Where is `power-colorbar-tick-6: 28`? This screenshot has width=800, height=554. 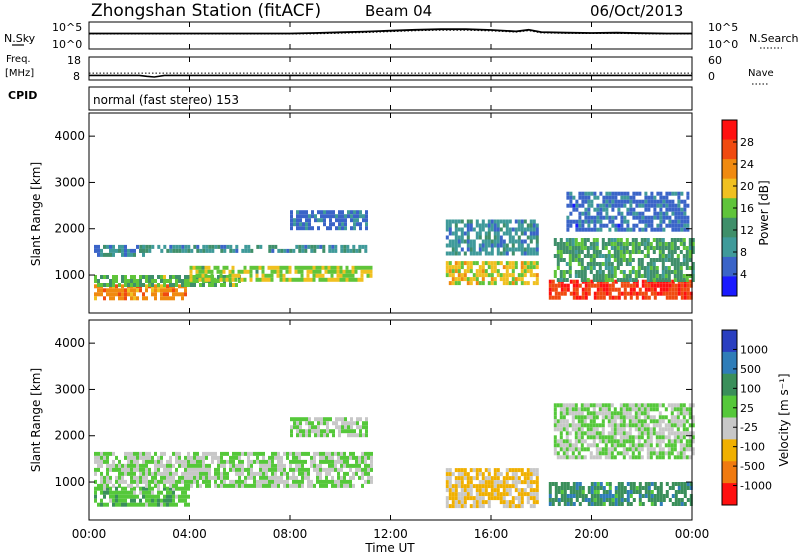 power-colorbar-tick-6: 28 is located at coordinates (747, 142).